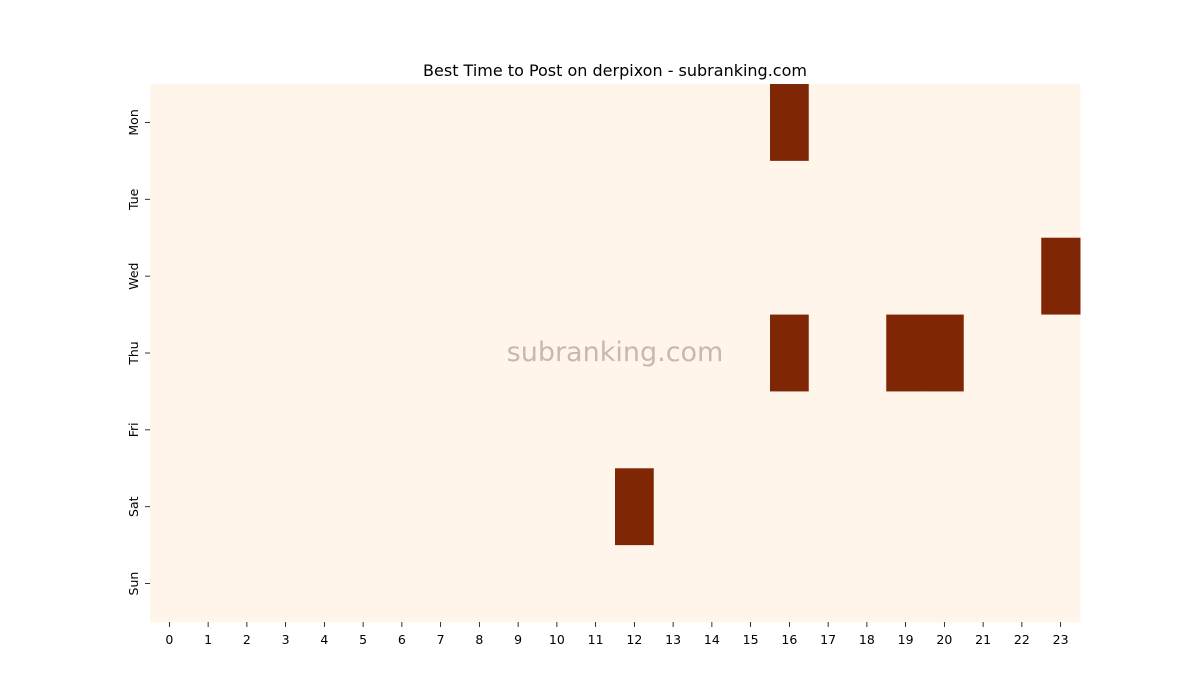  What do you see at coordinates (169, 639) in the screenshot?
I see `x-tick-label: 0` at bounding box center [169, 639].